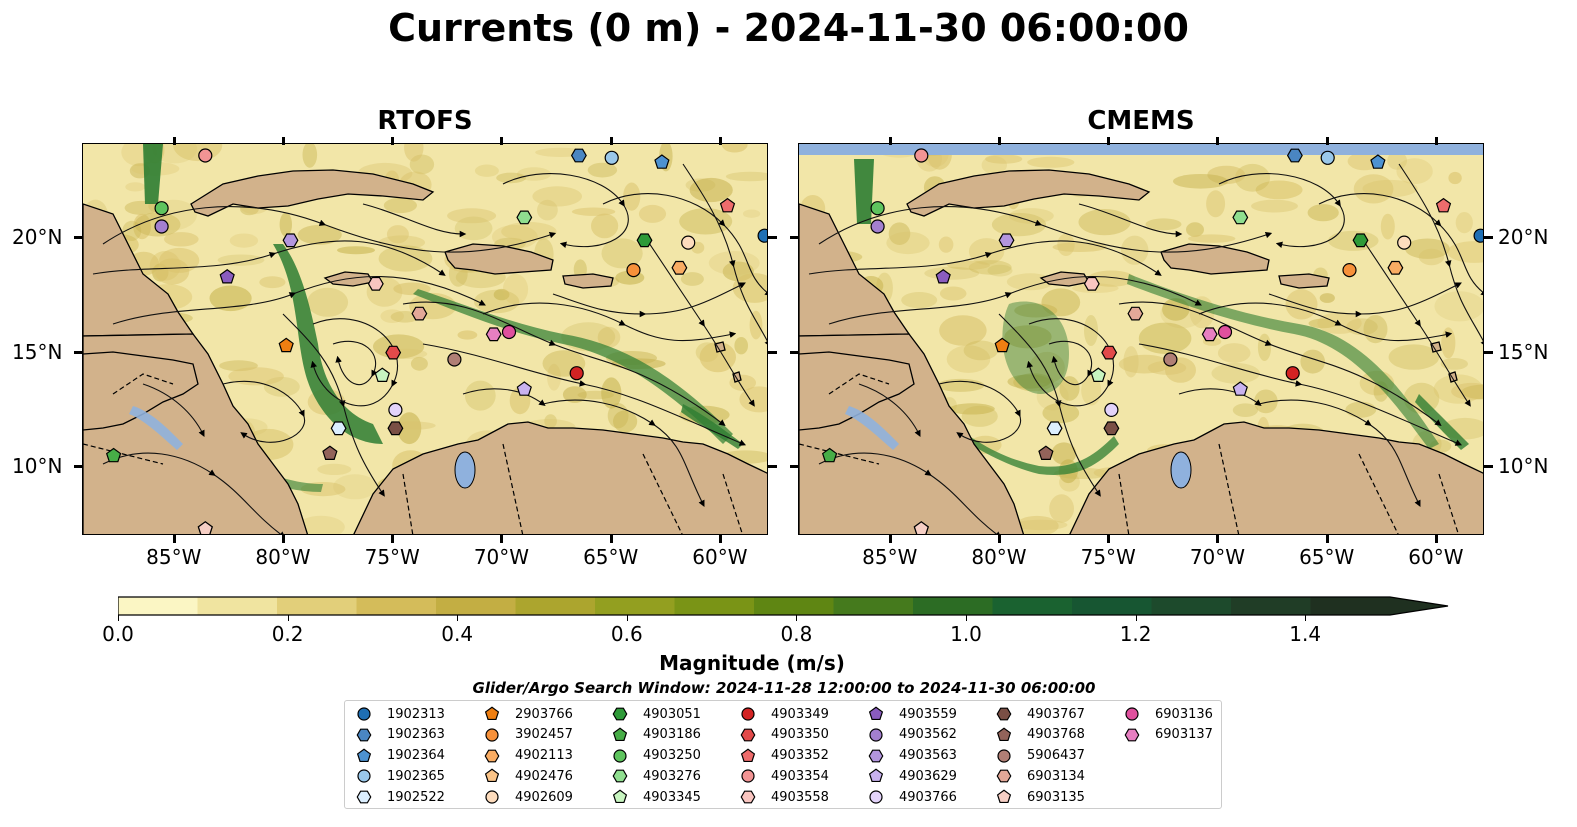 The image size is (1577, 827). What do you see at coordinates (416, 756) in the screenshot?
I see `legend-label: 1902364` at bounding box center [416, 756].